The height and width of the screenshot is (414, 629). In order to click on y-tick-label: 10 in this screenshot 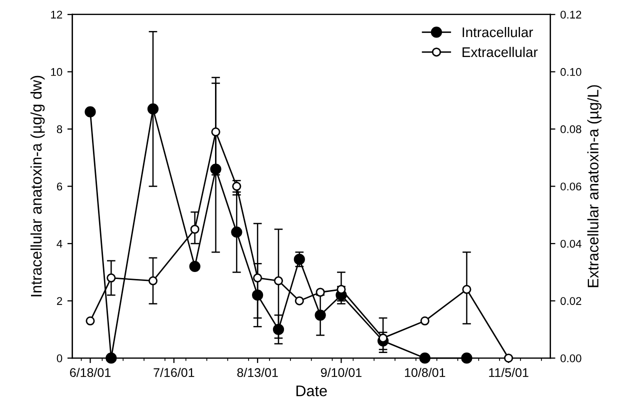, I will do `click(56, 72)`.